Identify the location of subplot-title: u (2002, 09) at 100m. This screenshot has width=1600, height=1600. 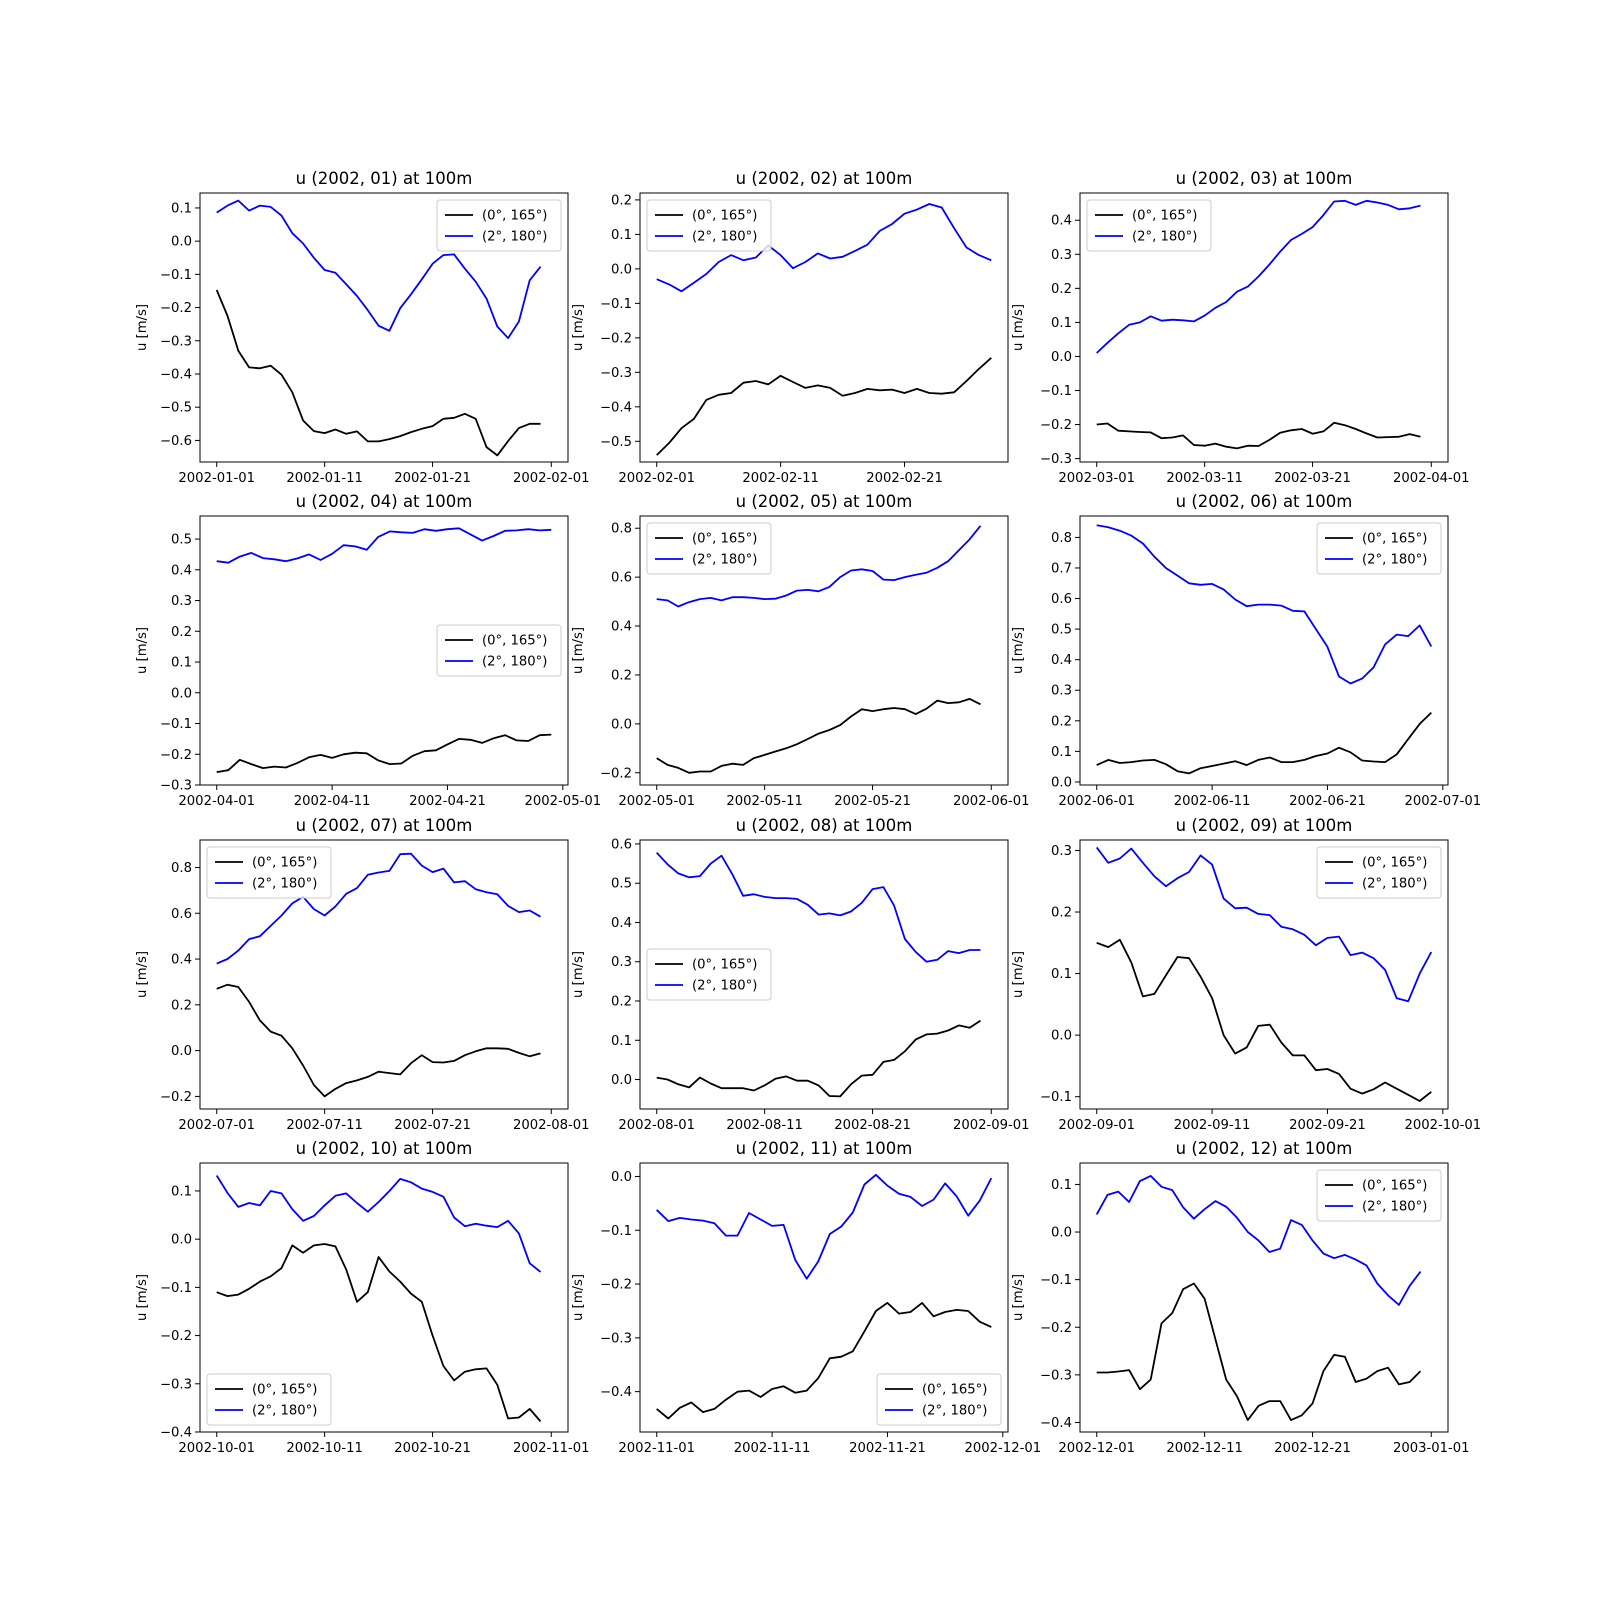
(1264, 825).